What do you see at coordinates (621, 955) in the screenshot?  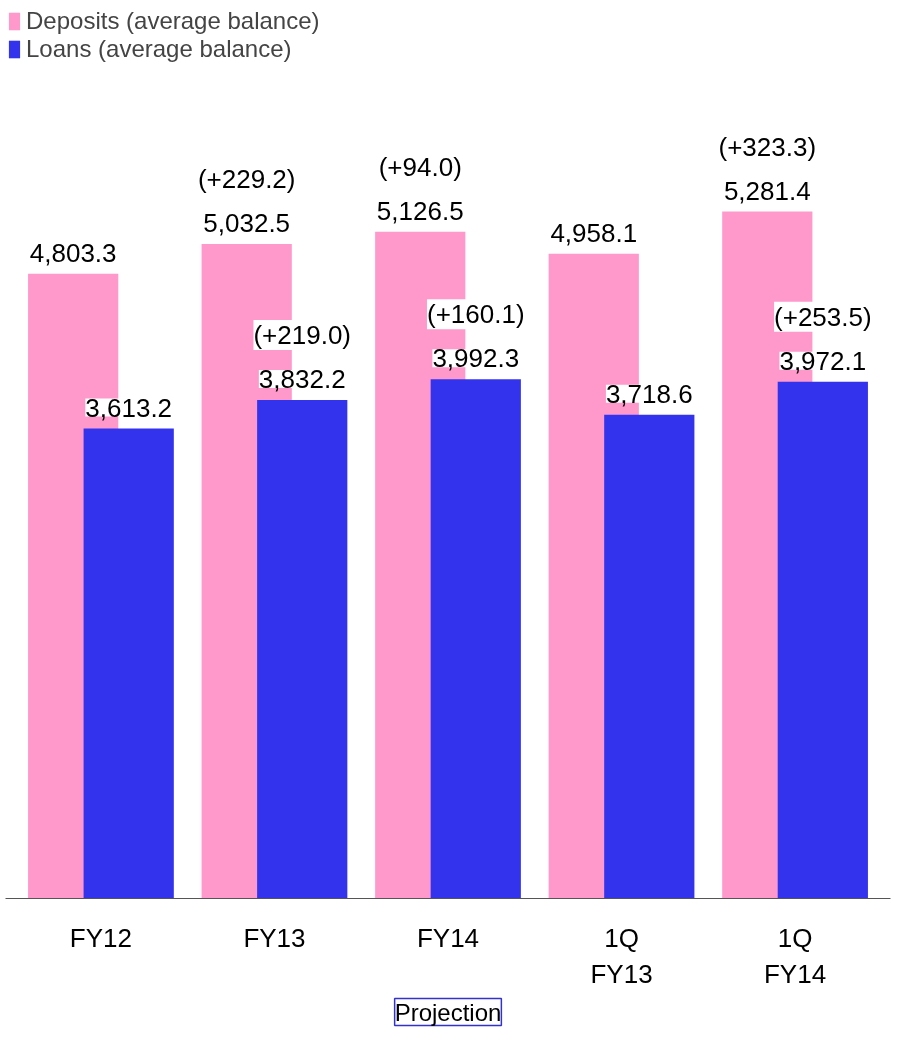 I see `x-tick-label: 1Q FY13` at bounding box center [621, 955].